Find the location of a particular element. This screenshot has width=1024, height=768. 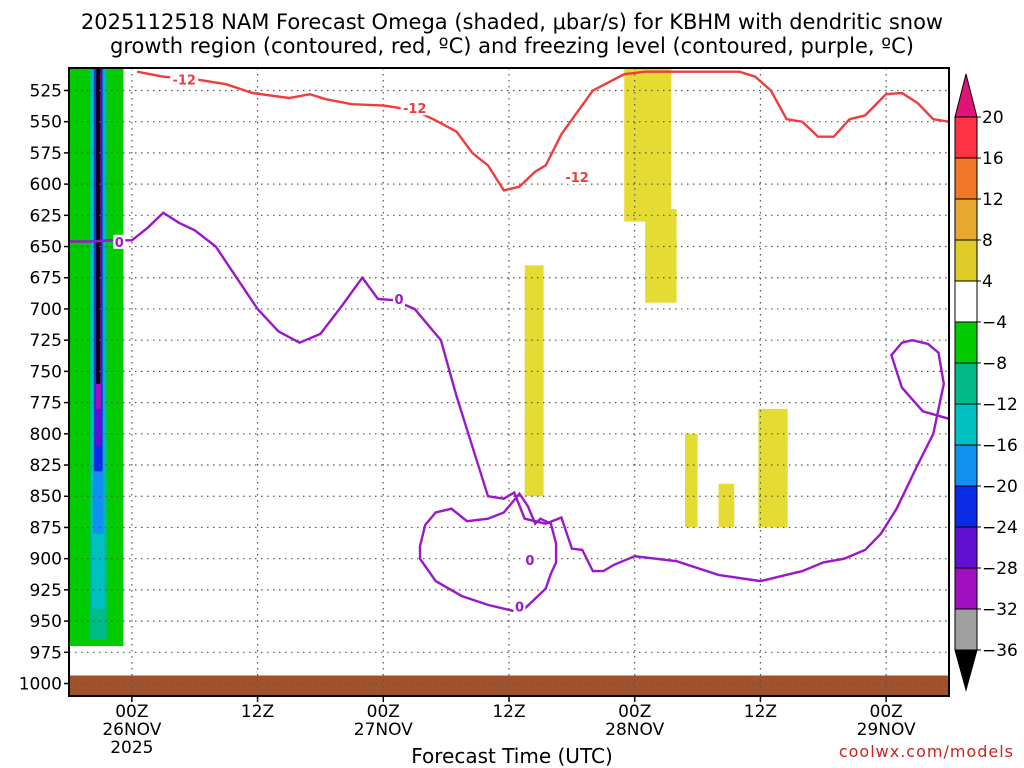

y-tick-label-550: 550 is located at coordinates (46, 123).